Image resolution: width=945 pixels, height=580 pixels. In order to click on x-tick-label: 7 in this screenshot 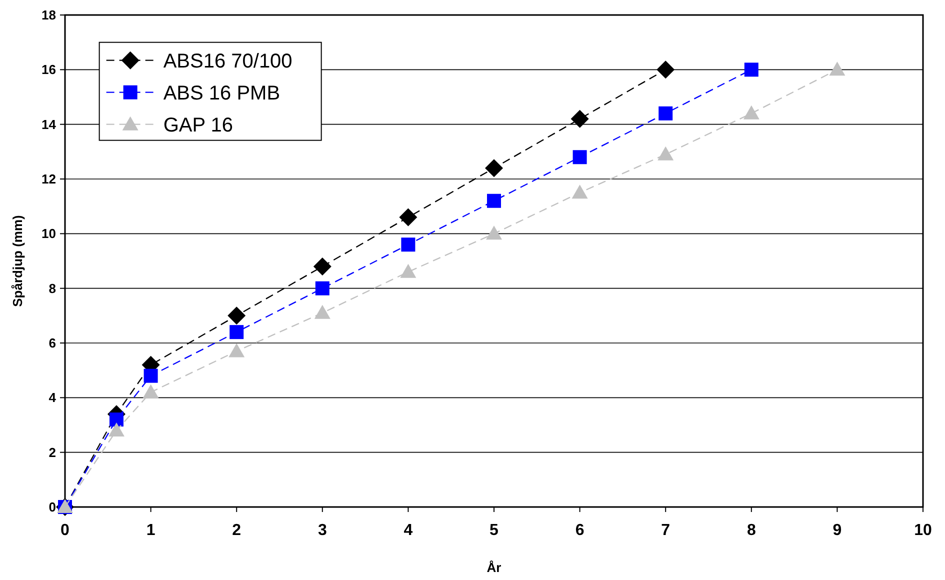, I will do `click(665, 530)`.